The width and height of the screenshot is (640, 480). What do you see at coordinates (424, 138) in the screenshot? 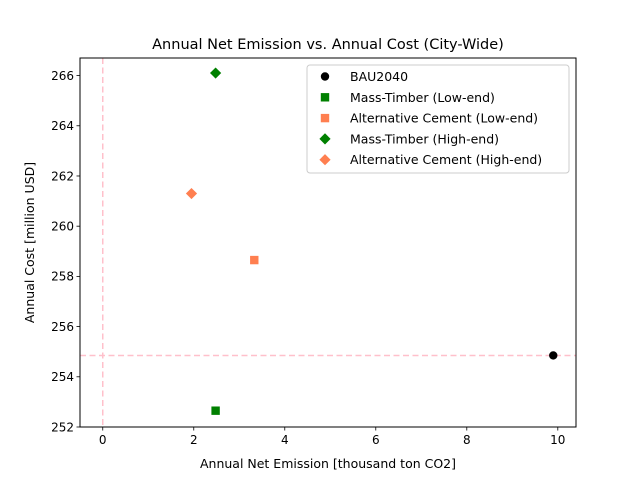
I see `legend-label: Mass-Timber (High-end)` at bounding box center [424, 138].